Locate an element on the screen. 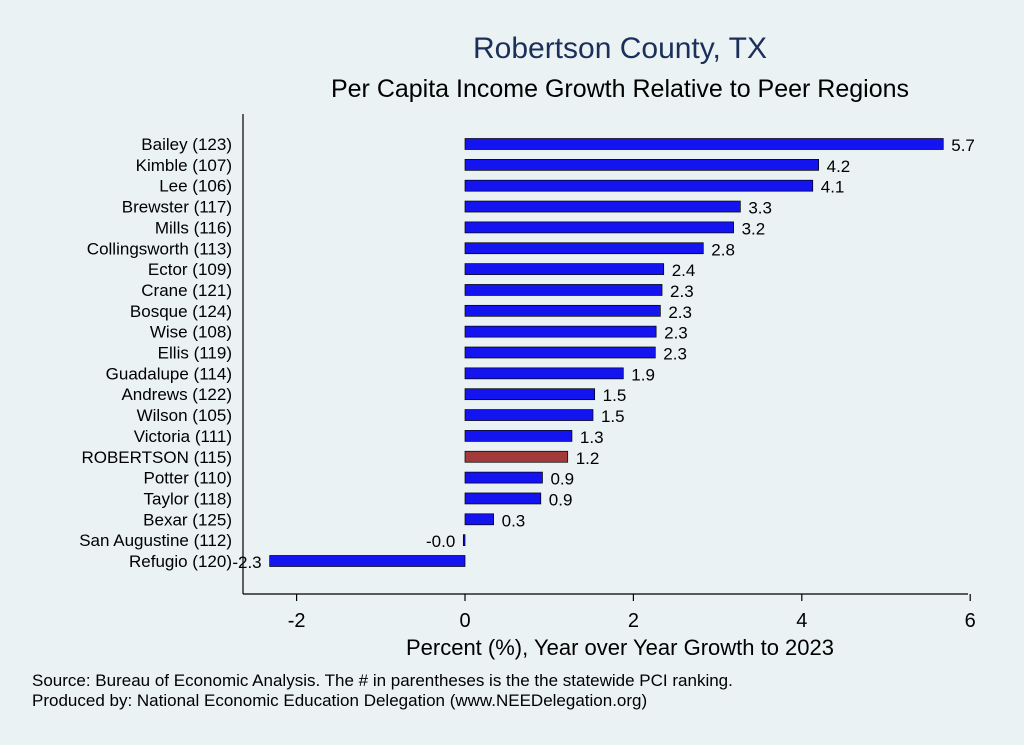 Image resolution: width=1024 pixels, height=745 pixels. x-tick-label: 2 is located at coordinates (633, 621).